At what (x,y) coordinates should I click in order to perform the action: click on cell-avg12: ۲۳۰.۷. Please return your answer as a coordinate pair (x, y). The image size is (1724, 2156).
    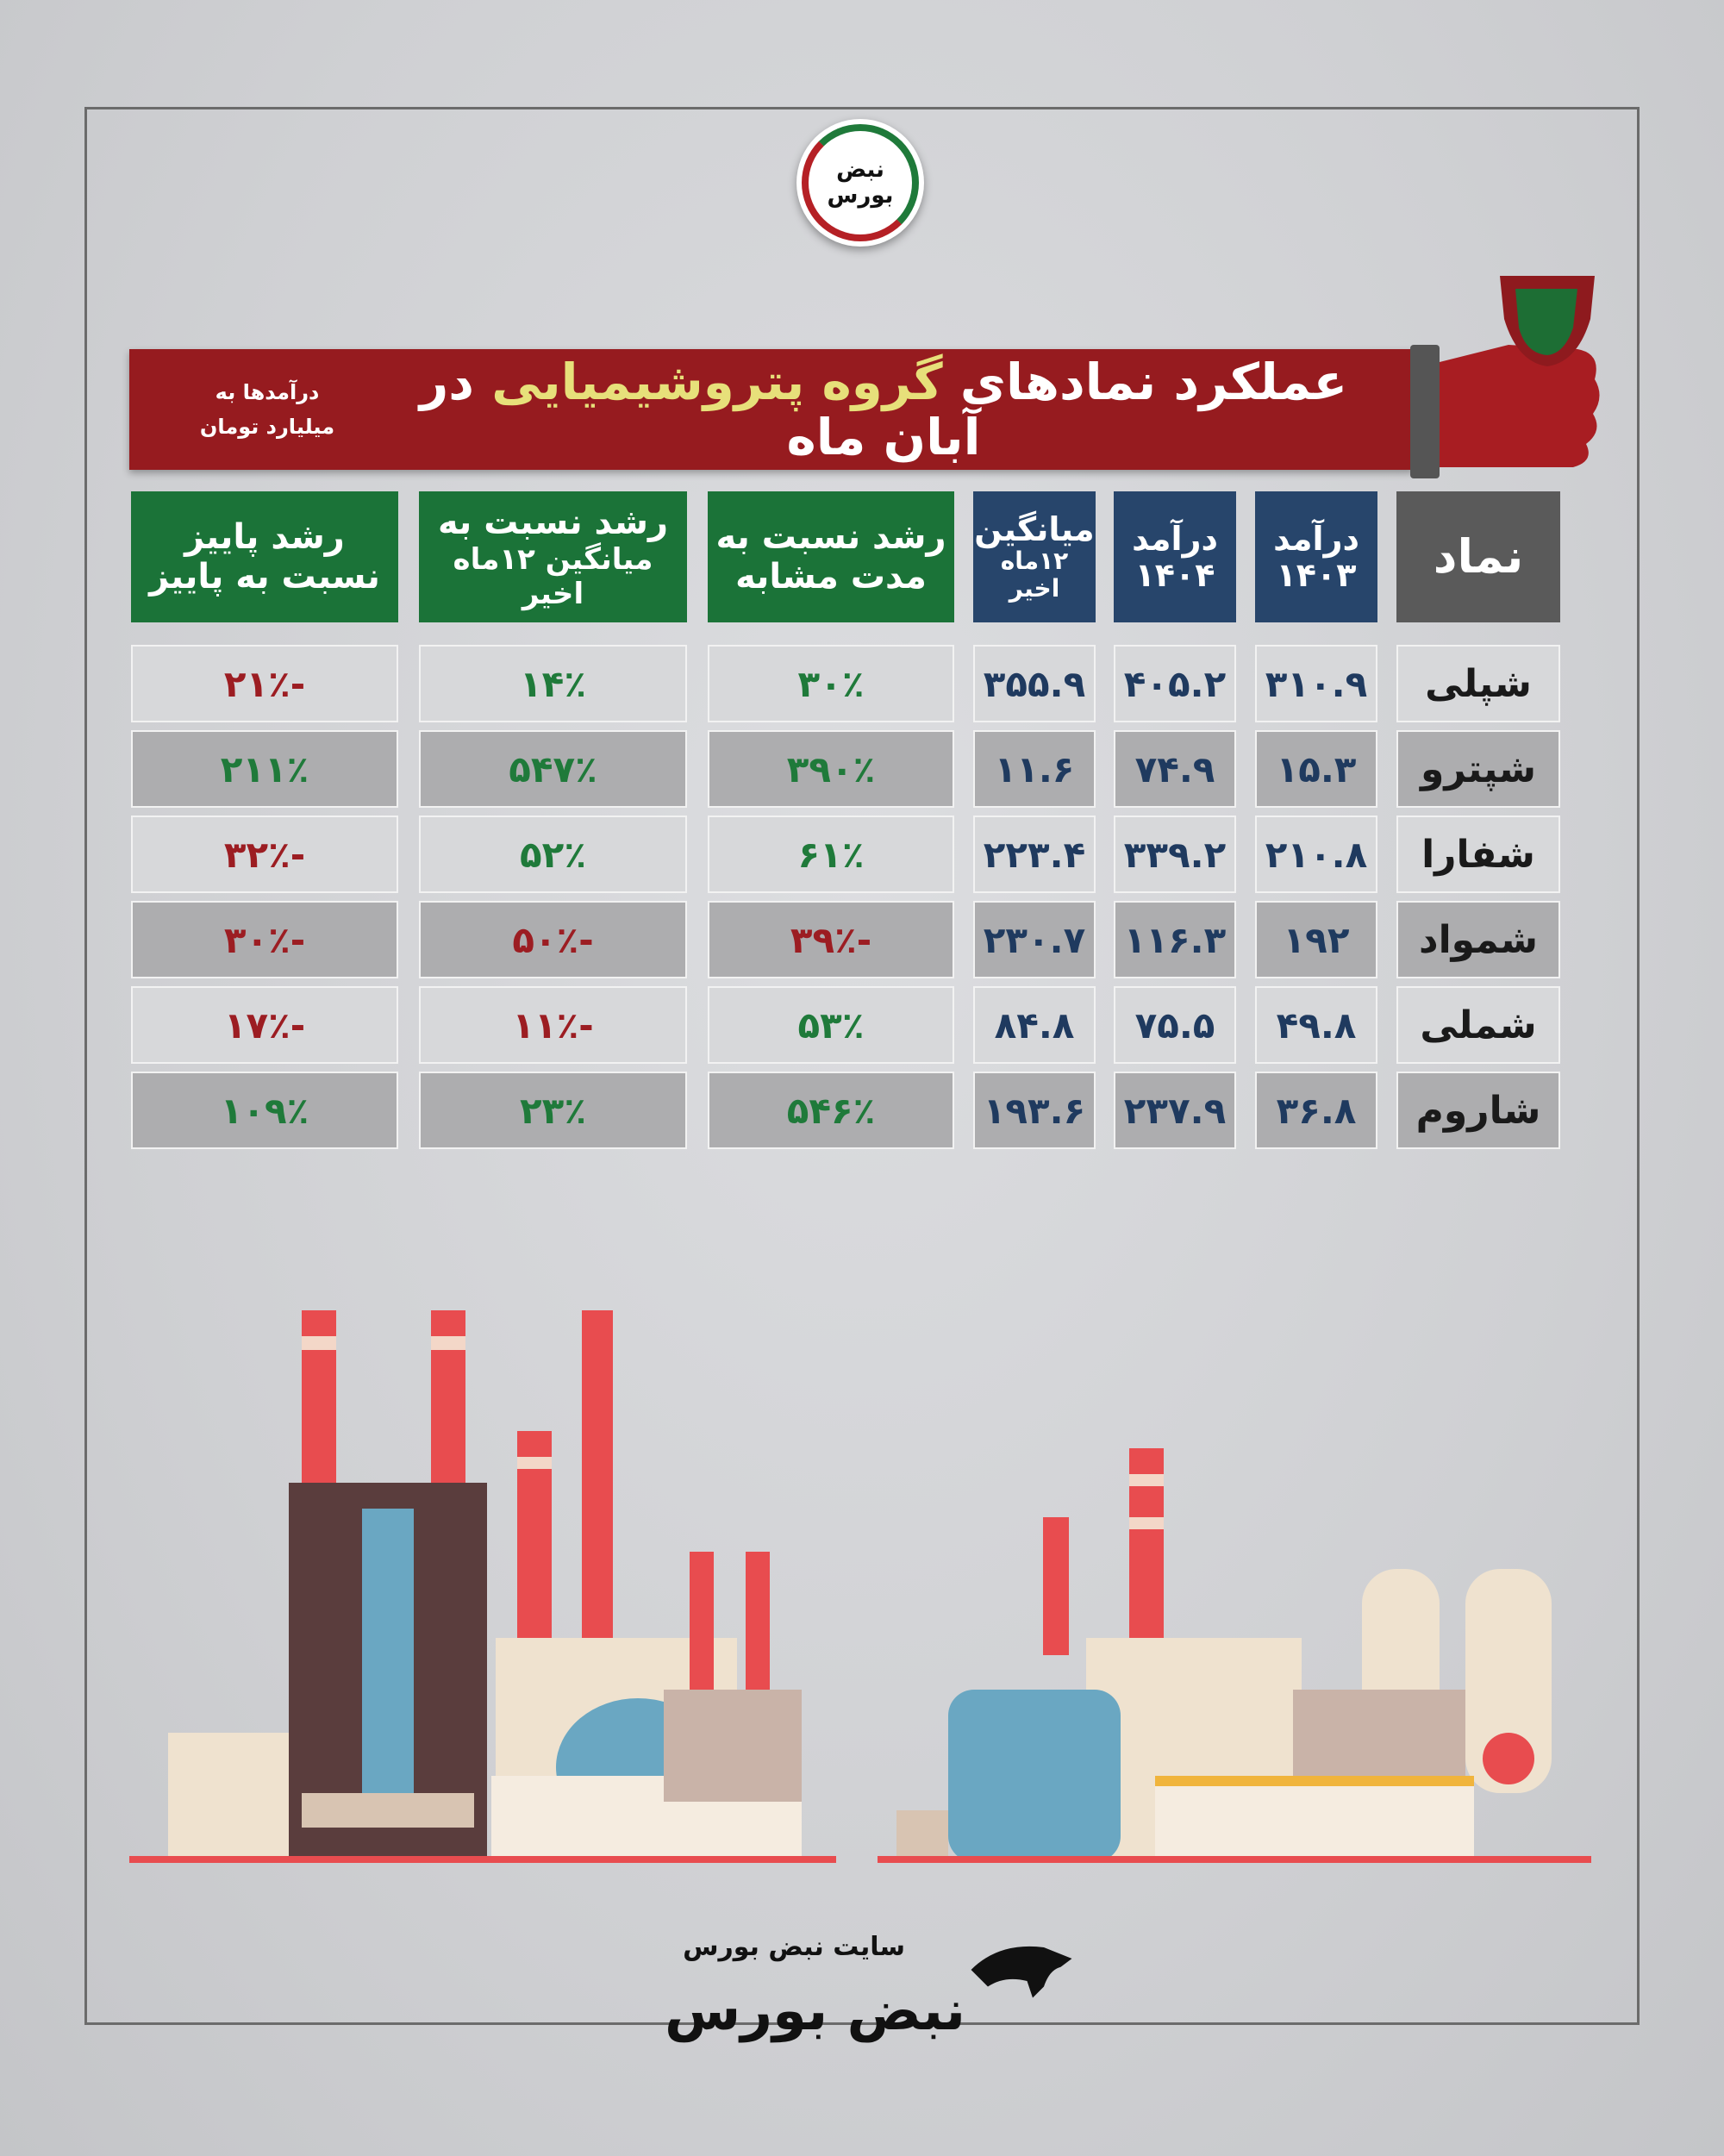
    Looking at the image, I should click on (1034, 939).